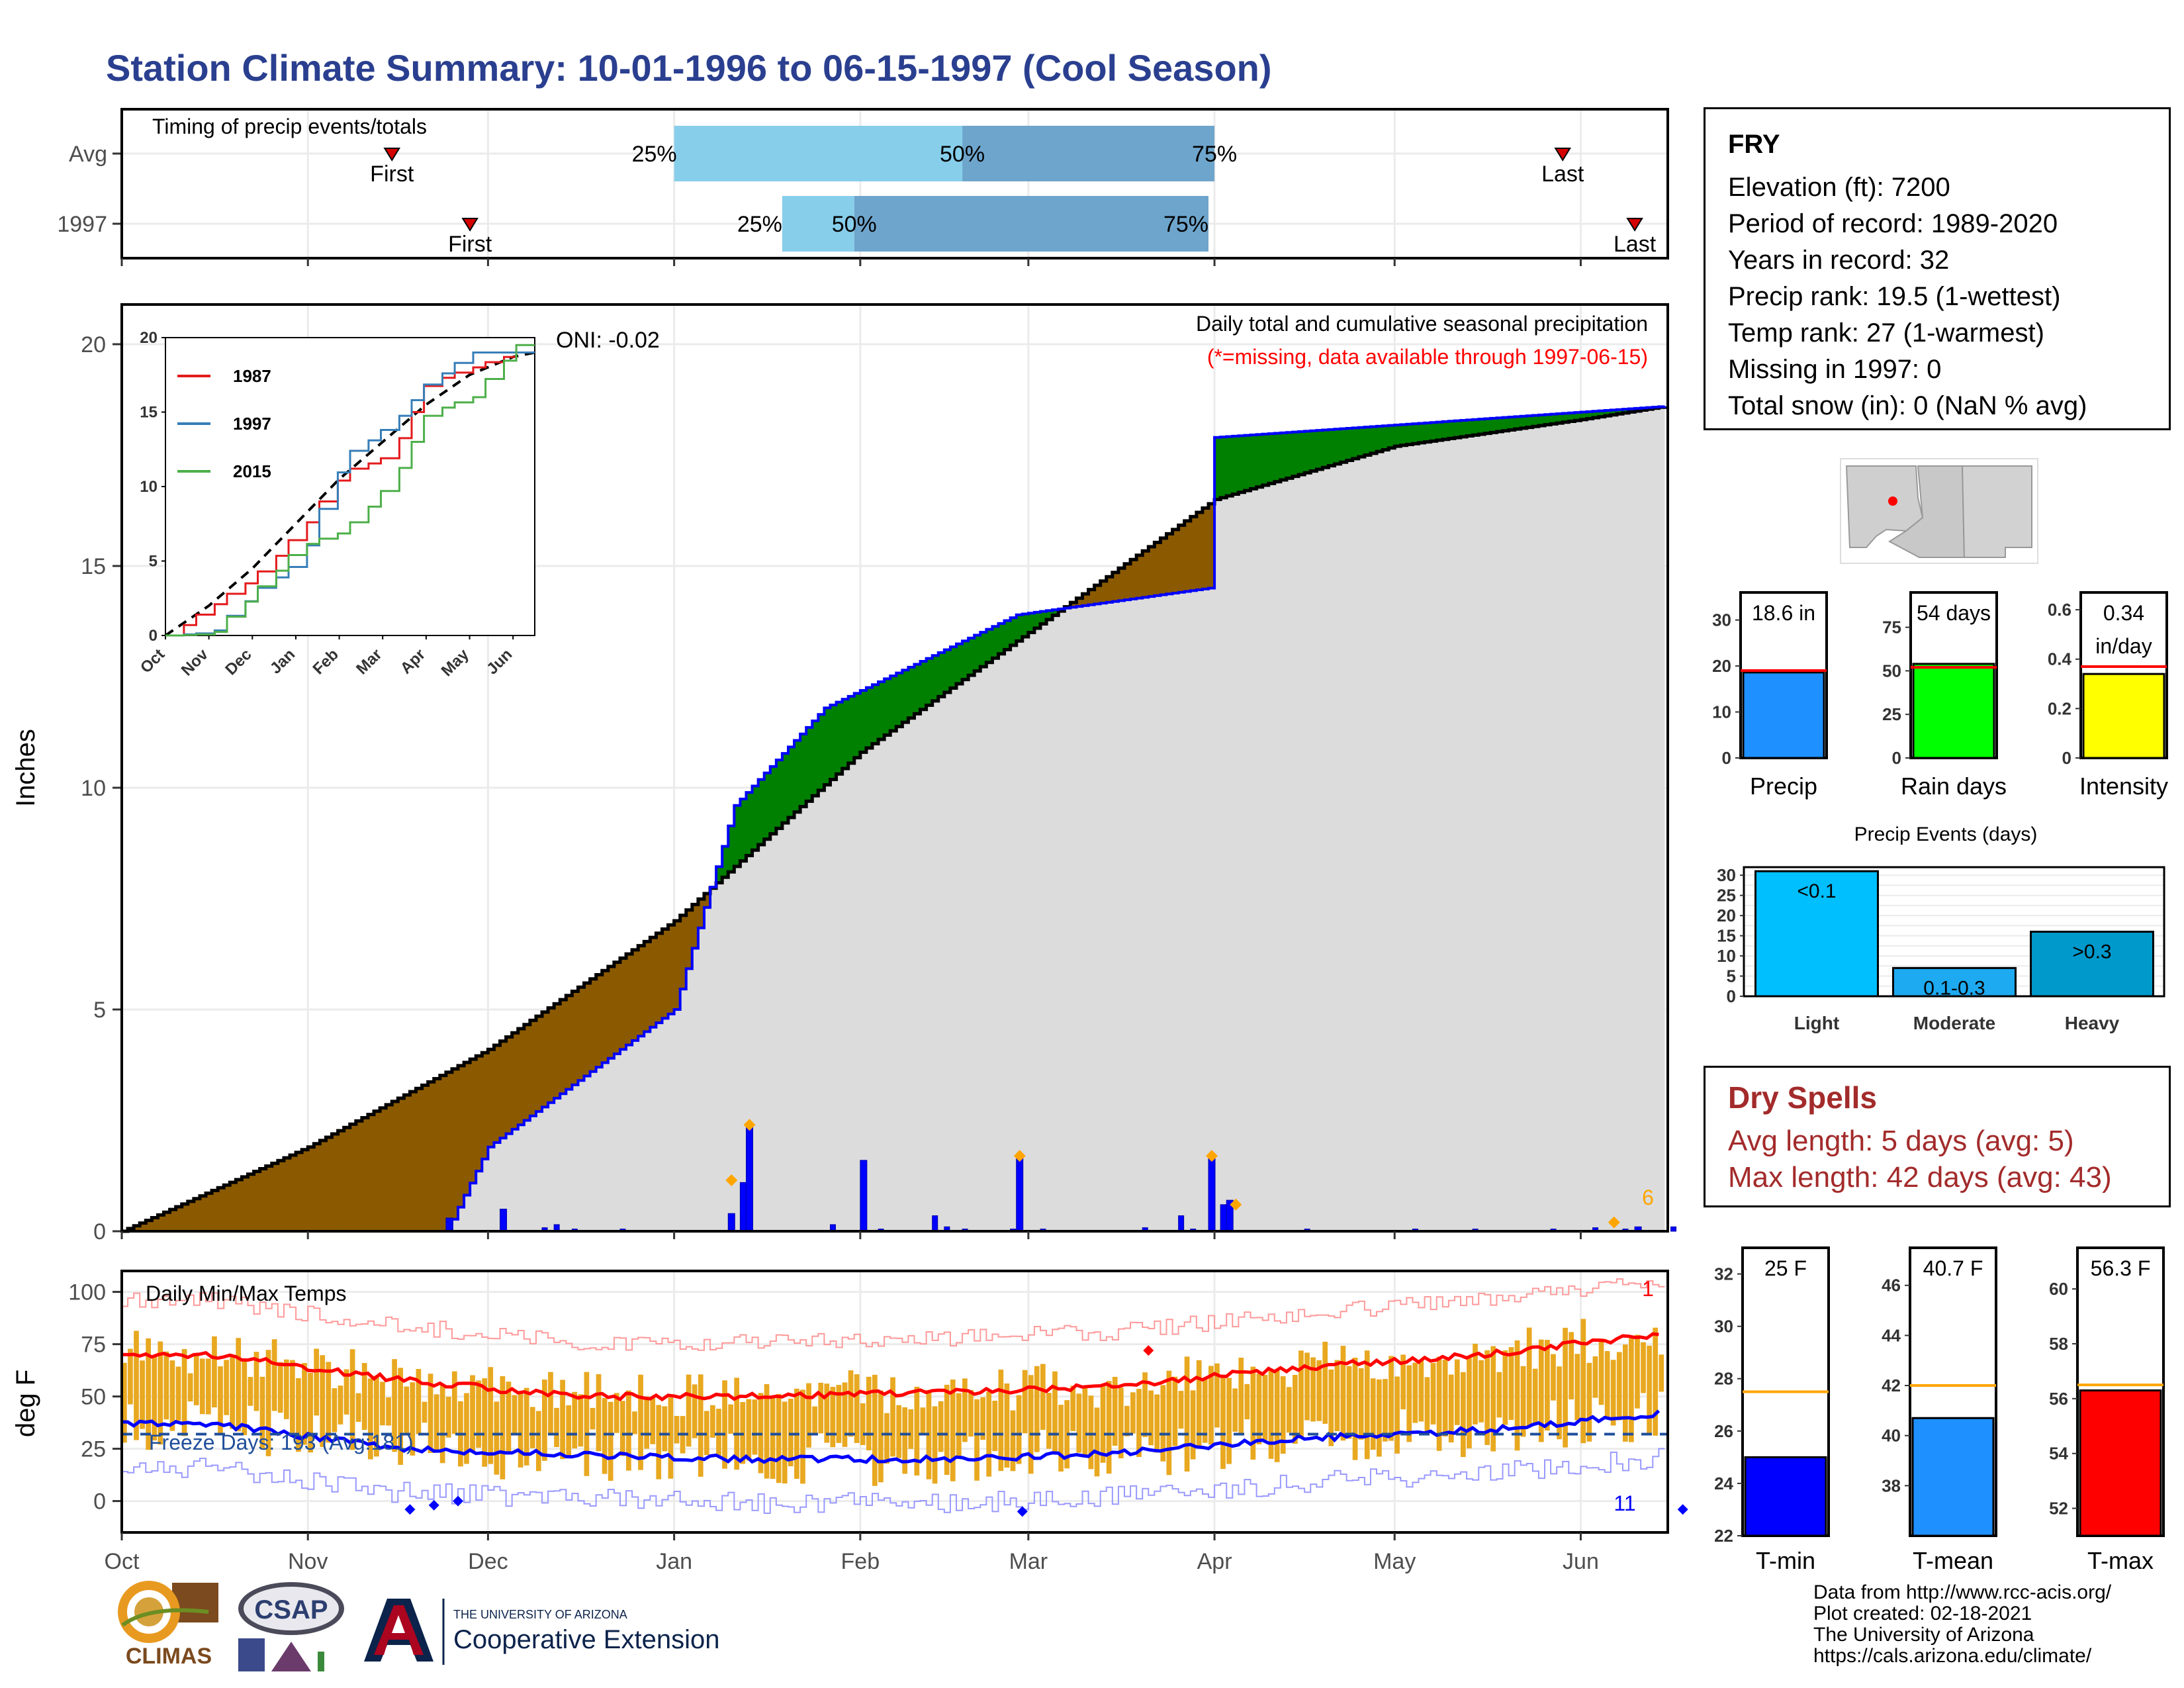  What do you see at coordinates (392, 155) in the screenshot?
I see `timing-first-marker` at bounding box center [392, 155].